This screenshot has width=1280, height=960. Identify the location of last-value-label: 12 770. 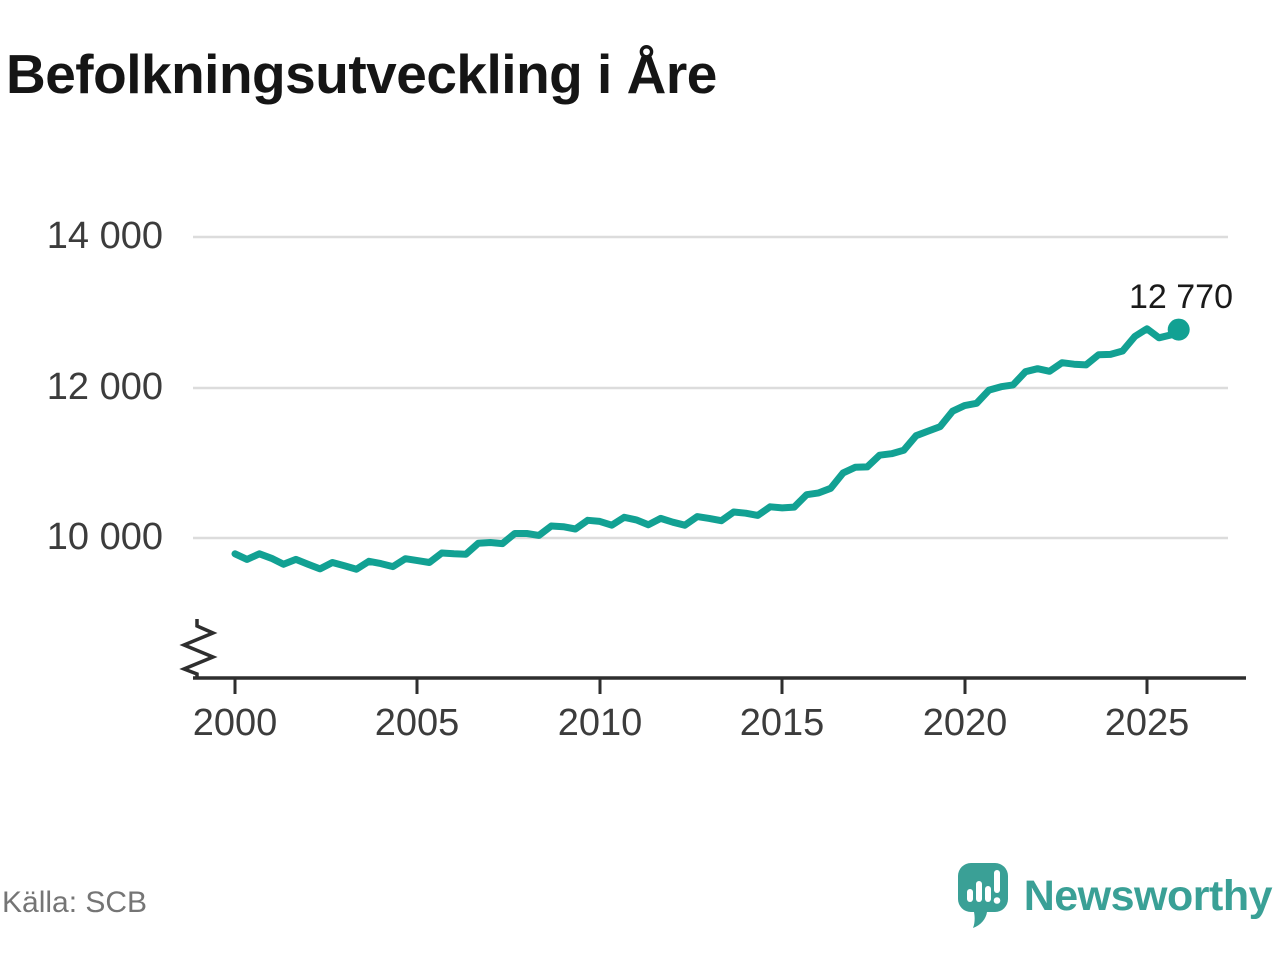
(1181, 297).